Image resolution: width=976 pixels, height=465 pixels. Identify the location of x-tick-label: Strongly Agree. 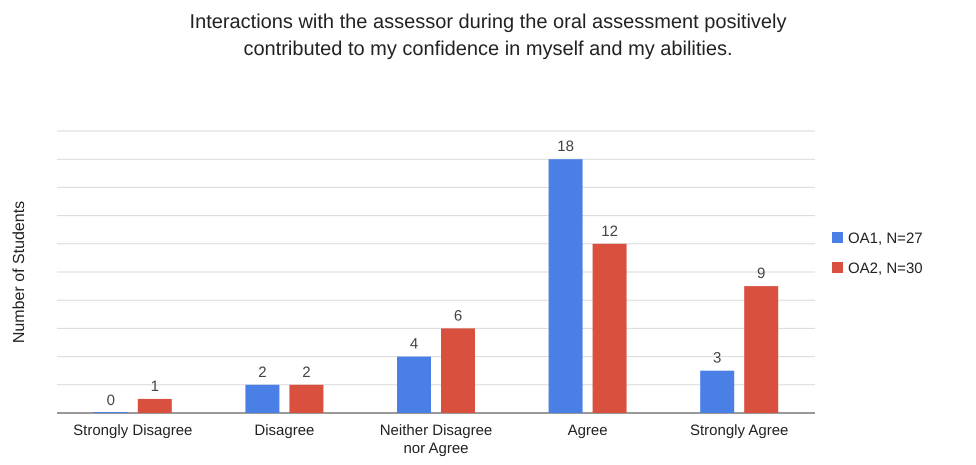
(739, 430).